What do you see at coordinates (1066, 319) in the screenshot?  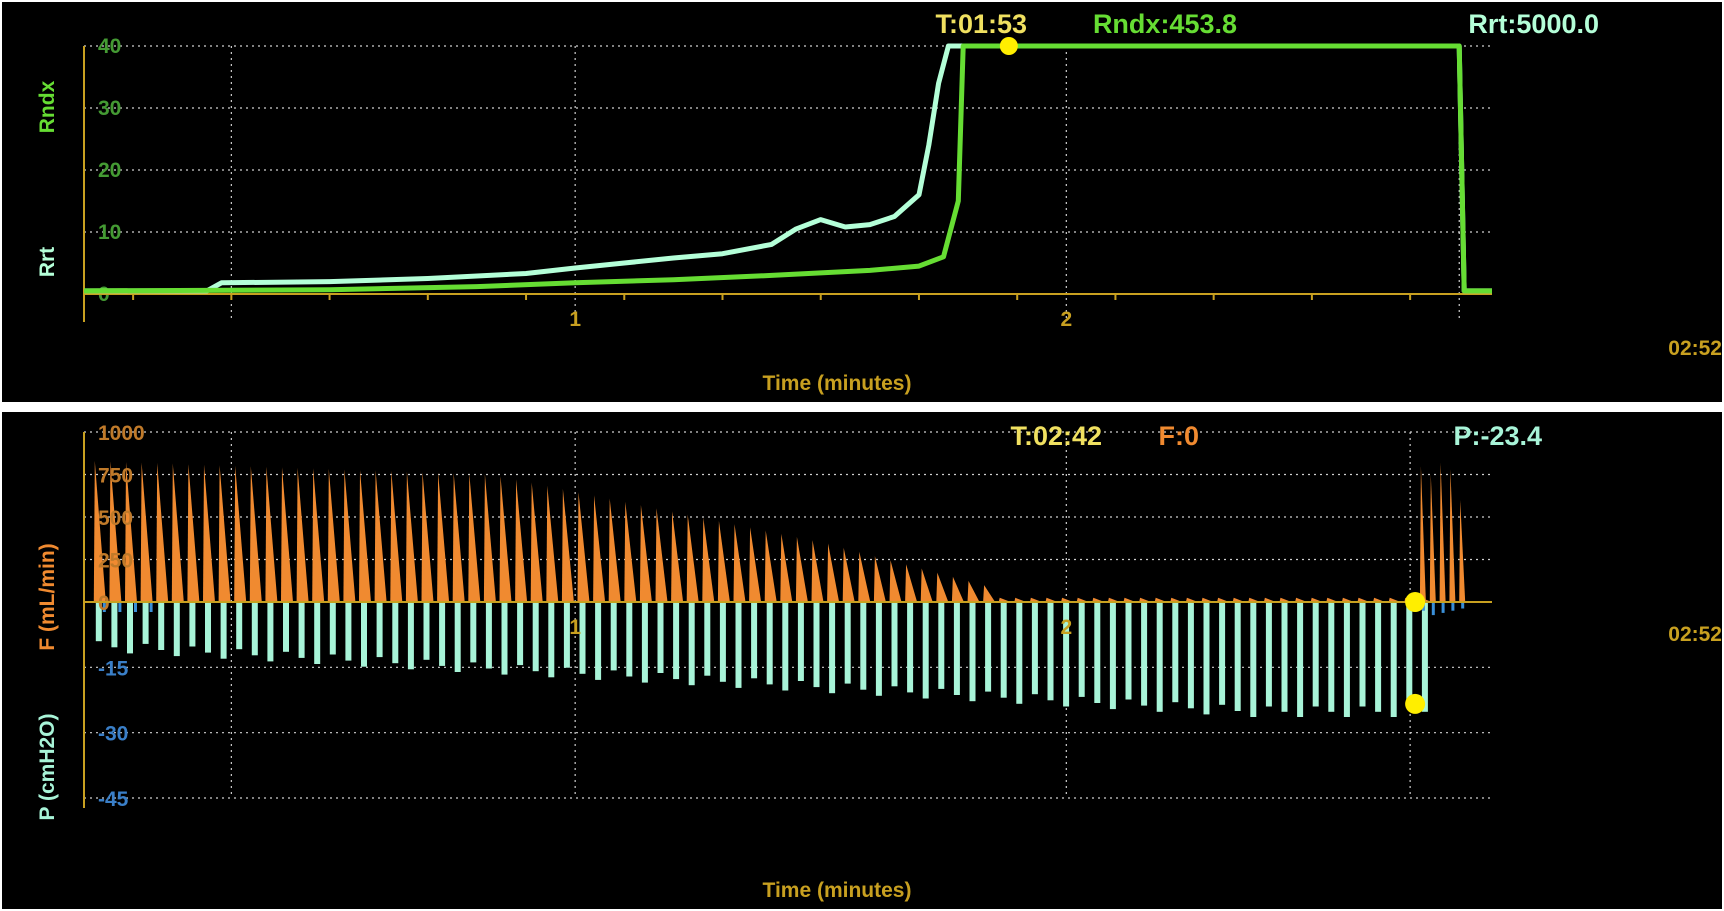 I see `top-x-tick-label: 2` at bounding box center [1066, 319].